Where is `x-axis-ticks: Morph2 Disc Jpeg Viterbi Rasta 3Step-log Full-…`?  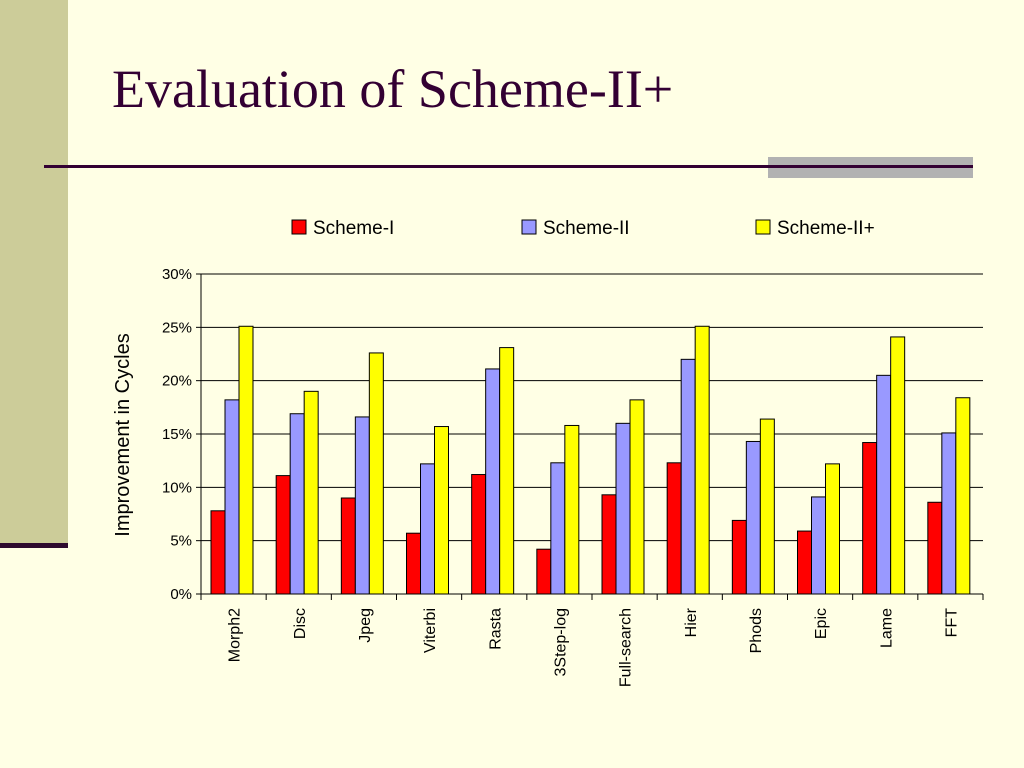
x-axis-ticks: Morph2 Disc Jpeg Viterbi Rasta 3Step-log Full-… is located at coordinates (592, 640).